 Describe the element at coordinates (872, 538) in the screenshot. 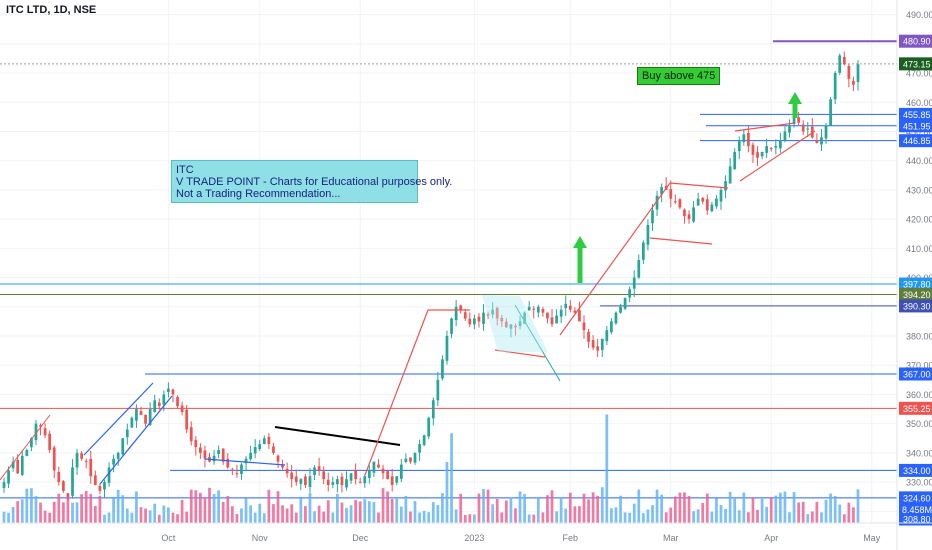

I see `x-tick-label: May` at that location.